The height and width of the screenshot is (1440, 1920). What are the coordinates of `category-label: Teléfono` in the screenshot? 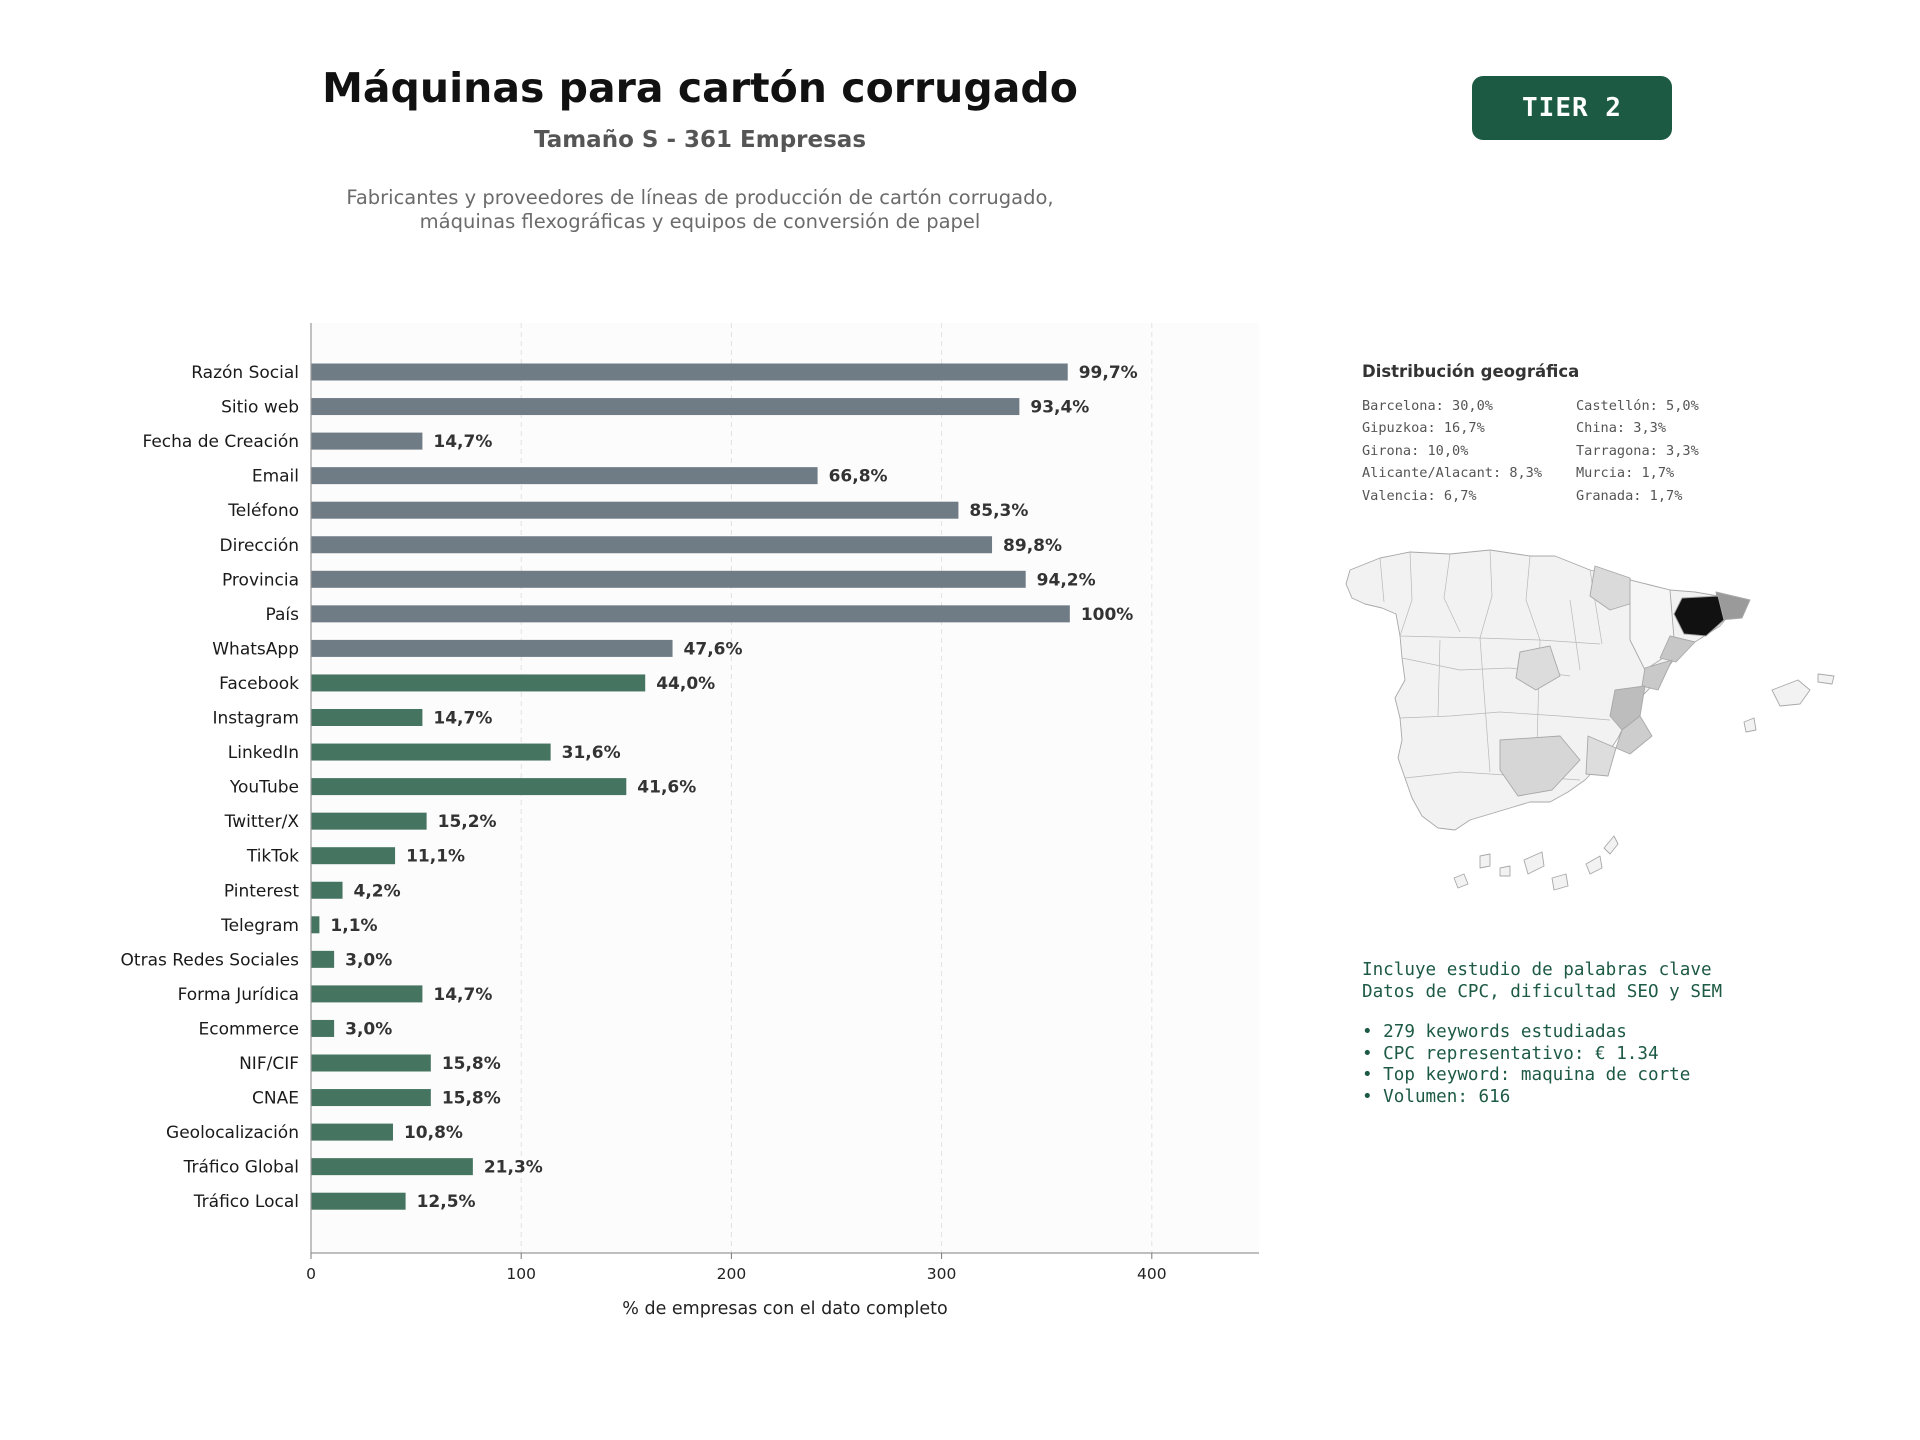 It's located at (263, 511).